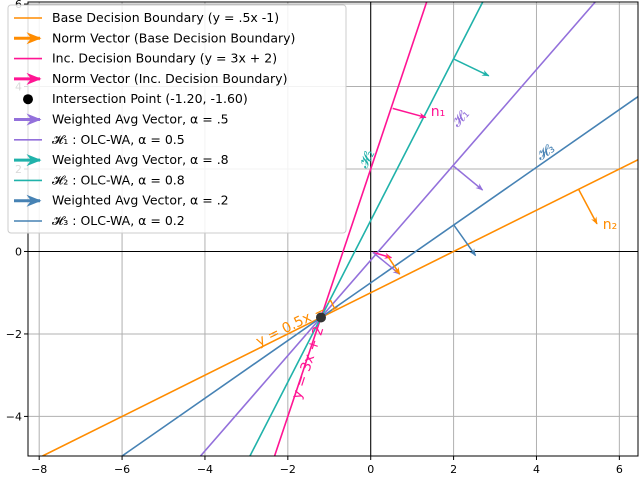  I want to click on annotation: 𝓗₃, so click(546, 152).